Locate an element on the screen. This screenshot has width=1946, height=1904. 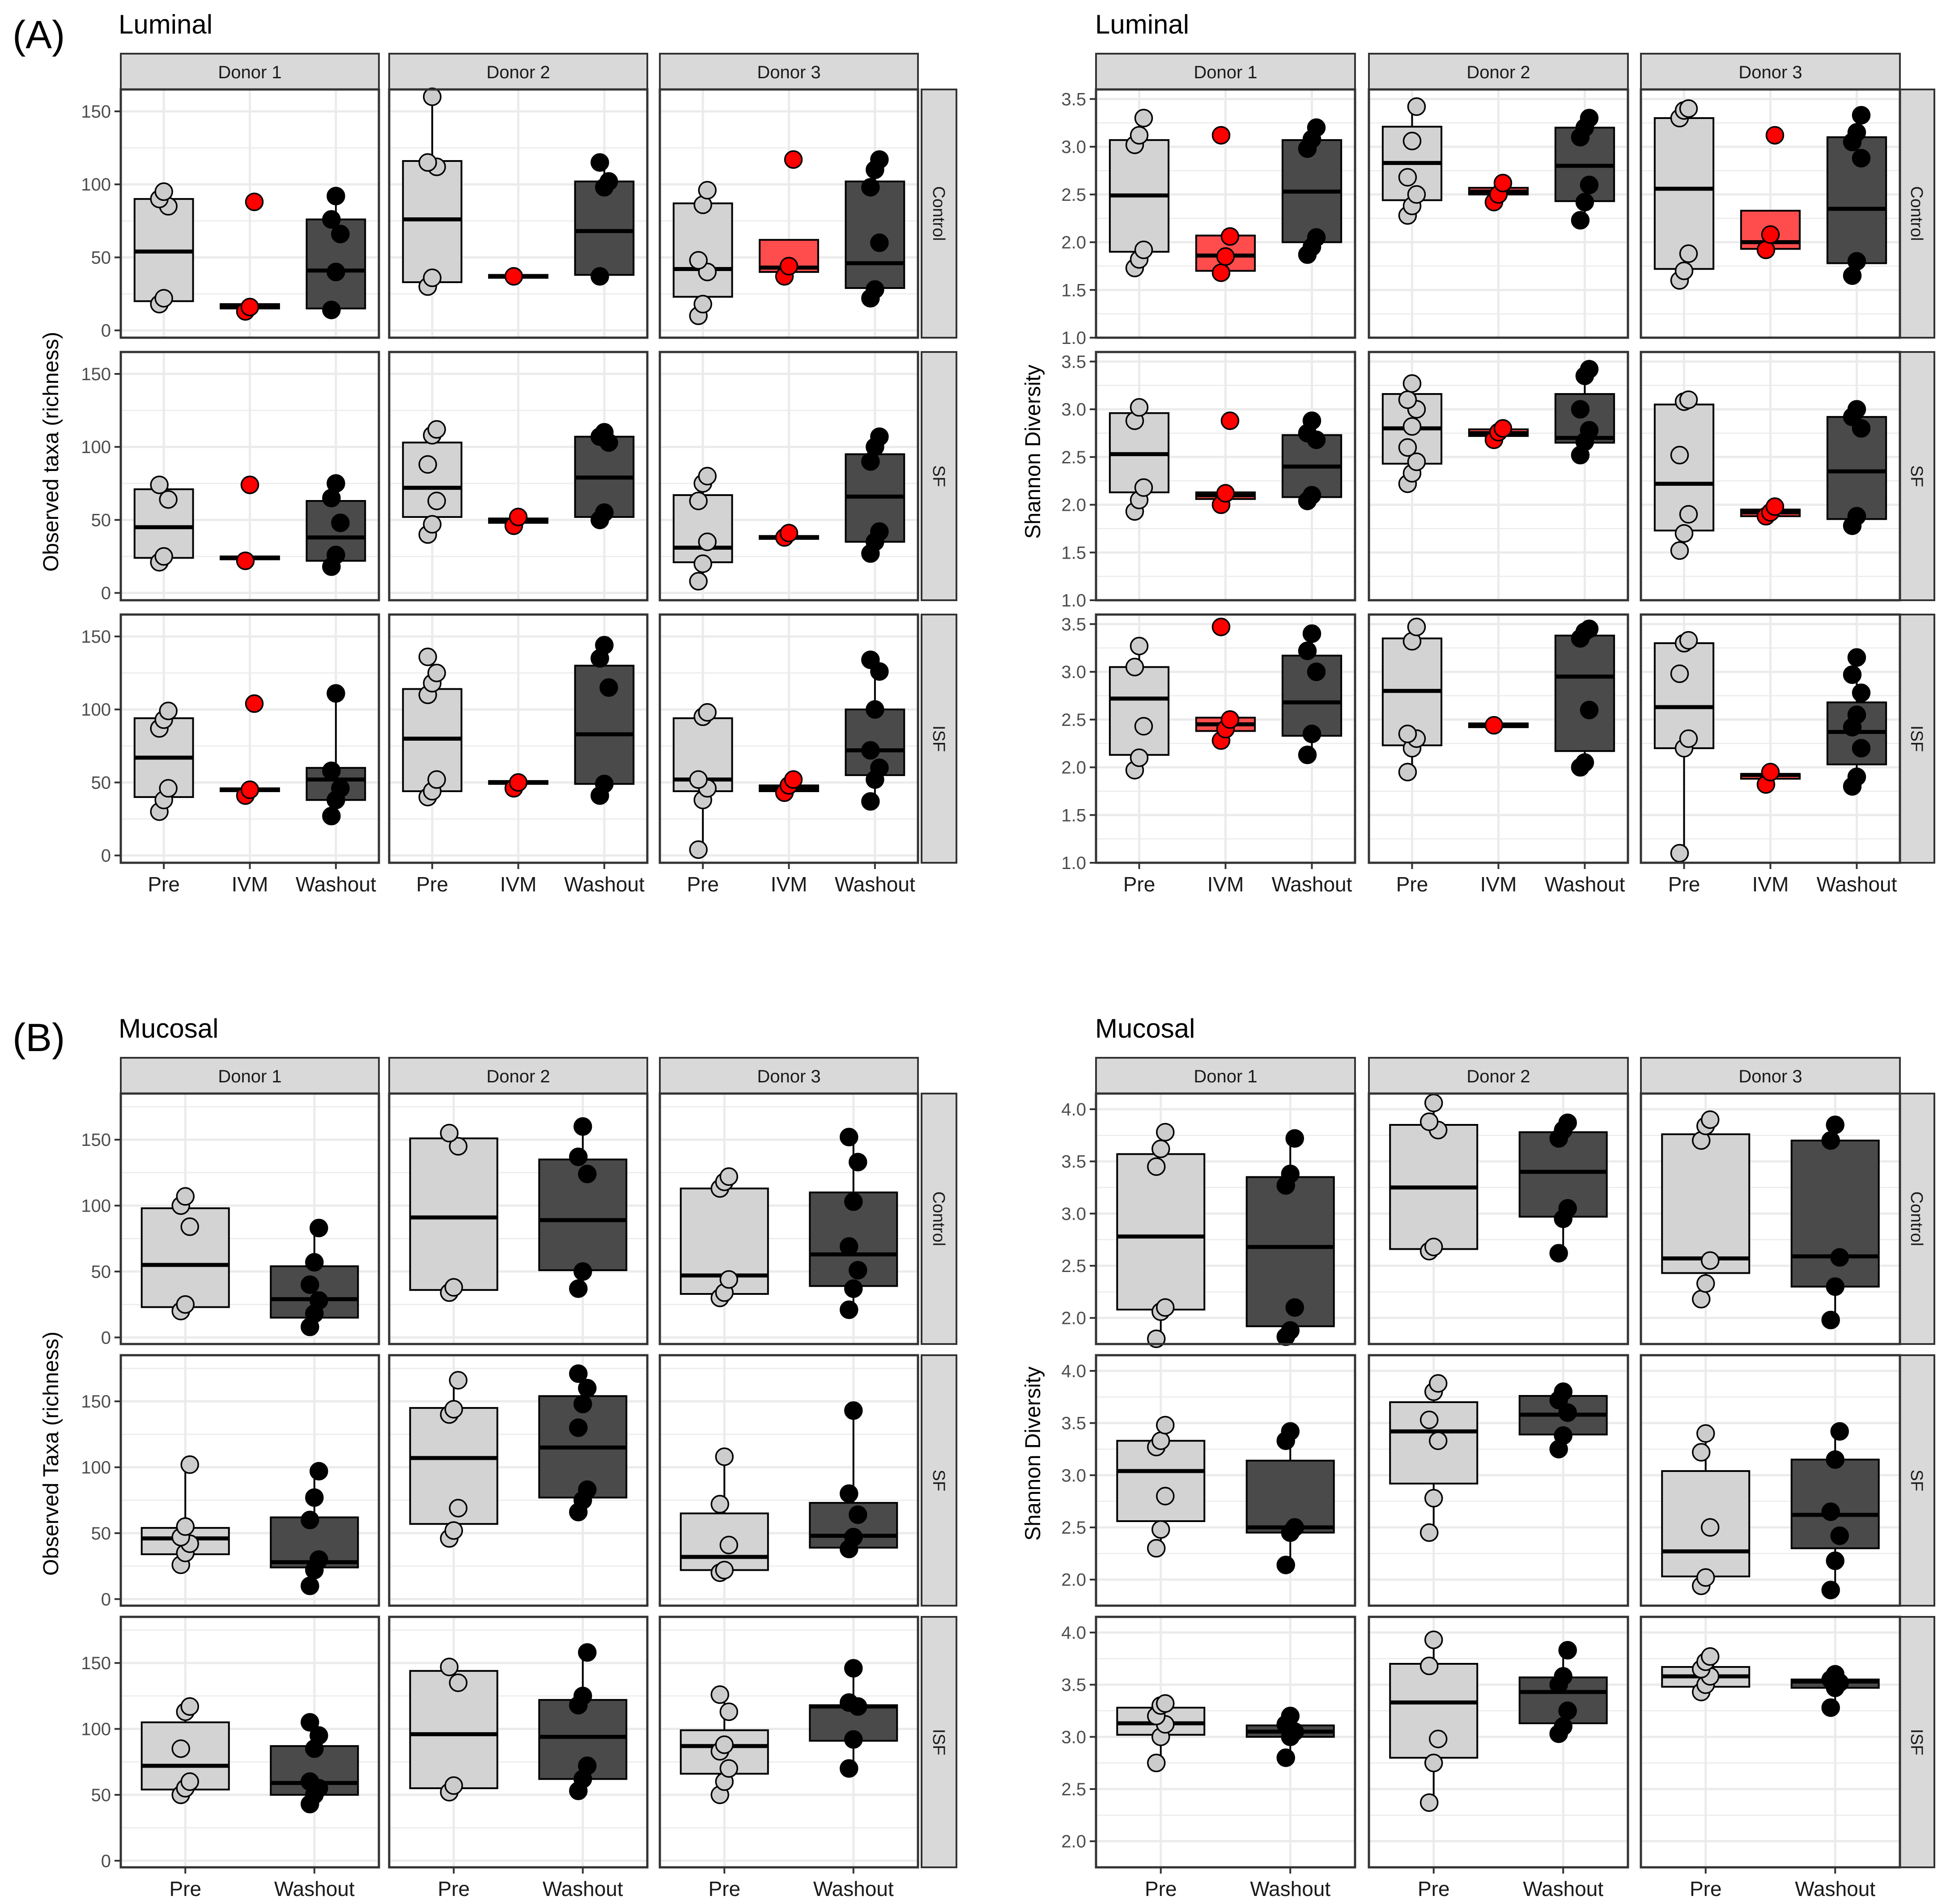
donor-strip-label: Donor 3 is located at coordinates (789, 72).